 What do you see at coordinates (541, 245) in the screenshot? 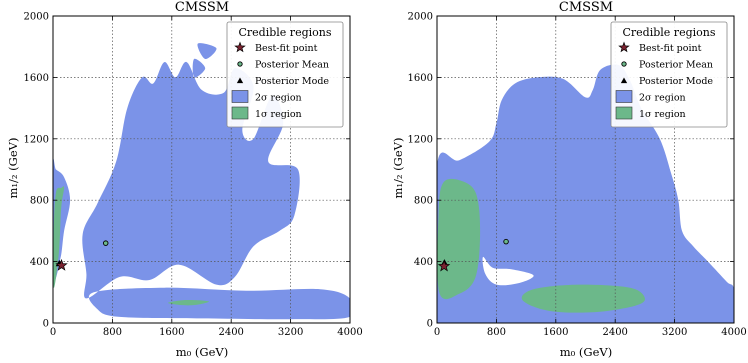
I see `sigma1-region` at bounding box center [541, 245].